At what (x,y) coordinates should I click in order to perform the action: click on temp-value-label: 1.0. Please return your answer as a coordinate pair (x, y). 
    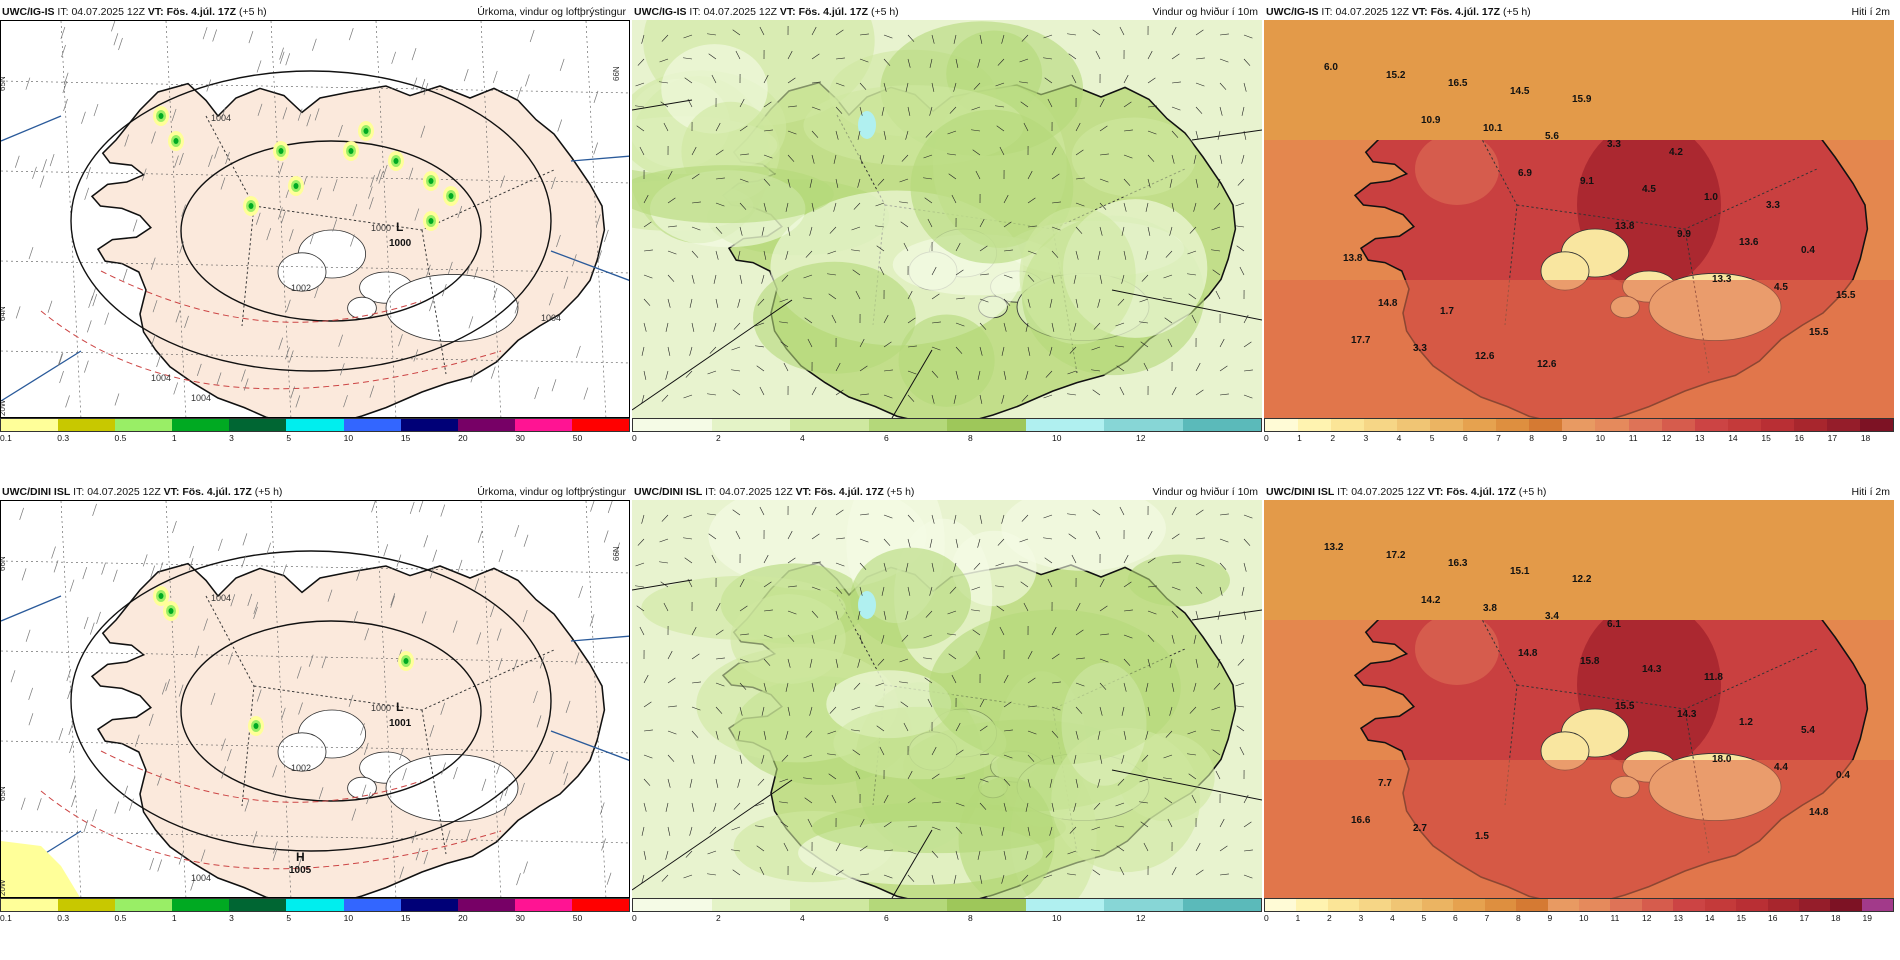
    Looking at the image, I should click on (1711, 197).